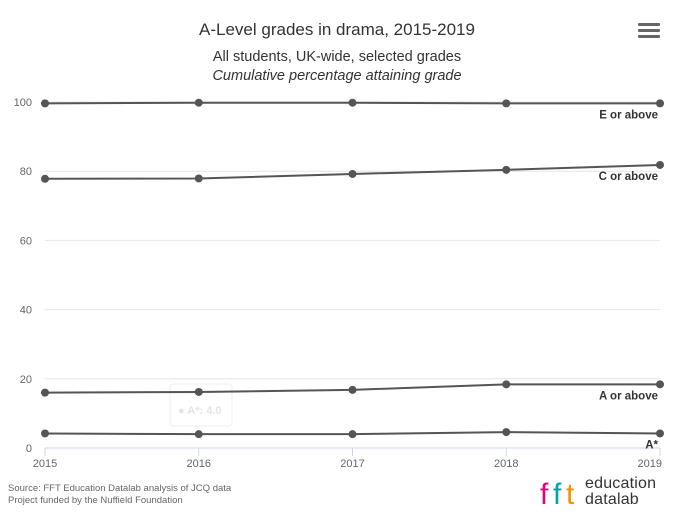 This screenshot has height=517, width=674. What do you see at coordinates (628, 396) in the screenshot?
I see `series-label-a-or-above: A or above` at bounding box center [628, 396].